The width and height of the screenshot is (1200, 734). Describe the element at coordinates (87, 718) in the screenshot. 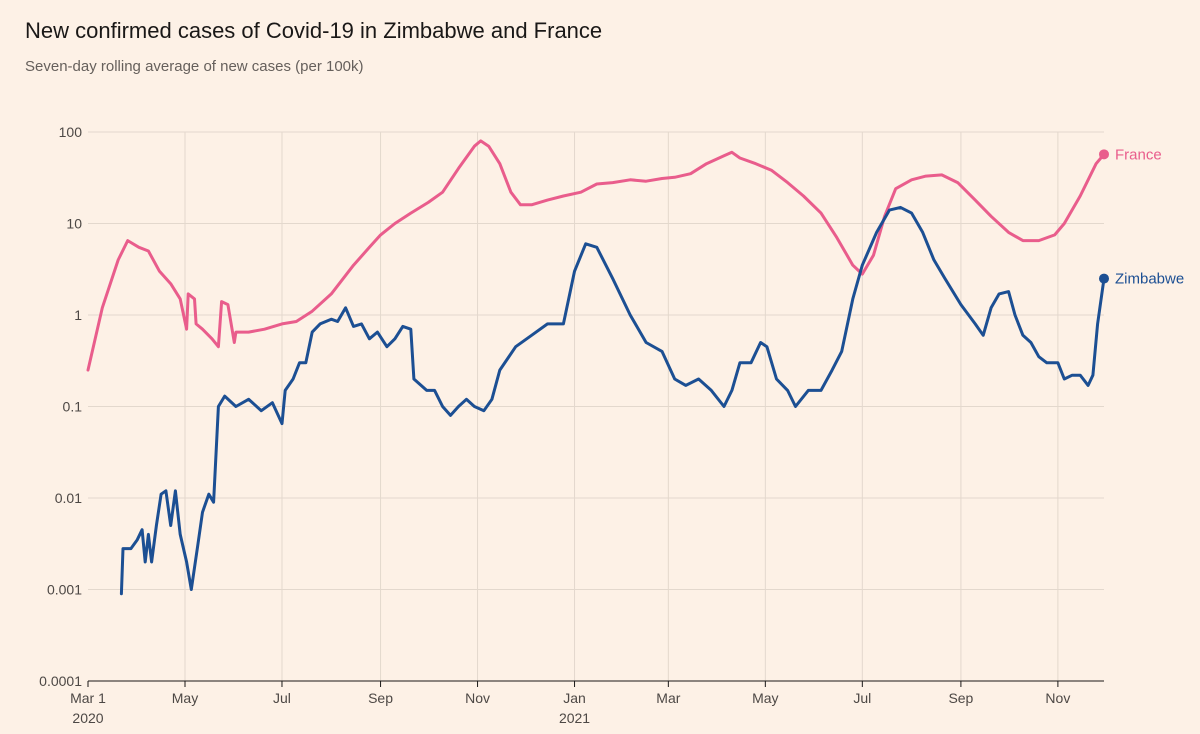

I see `x-tick-year-label: 2020` at that location.